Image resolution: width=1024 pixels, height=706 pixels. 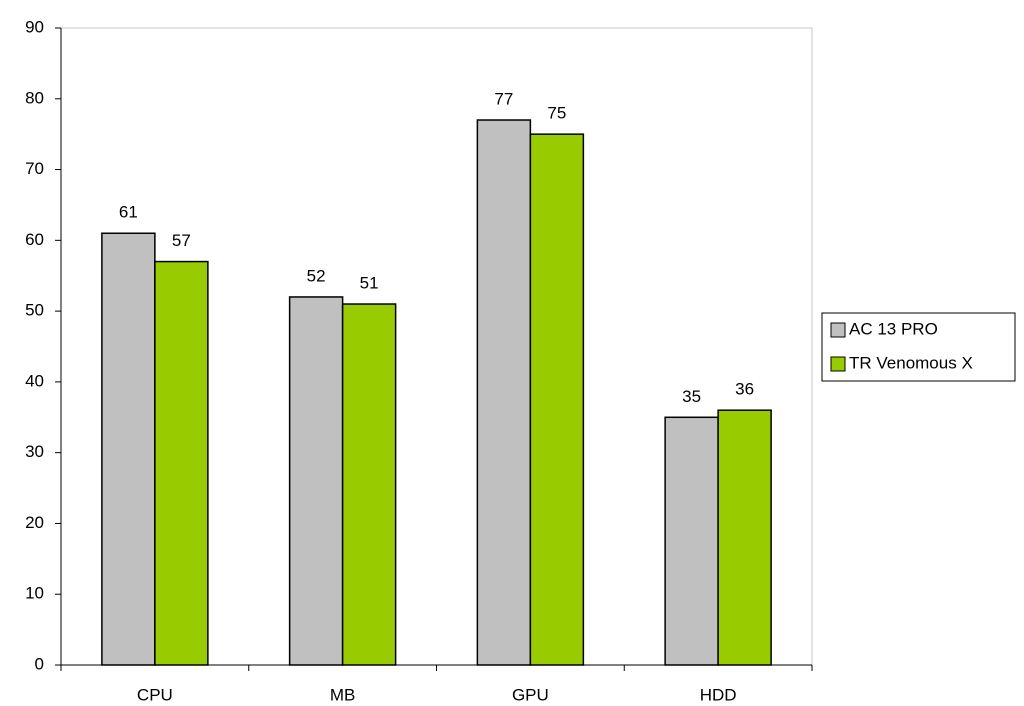 I want to click on x-tick-label: CPU, so click(x=155, y=694).